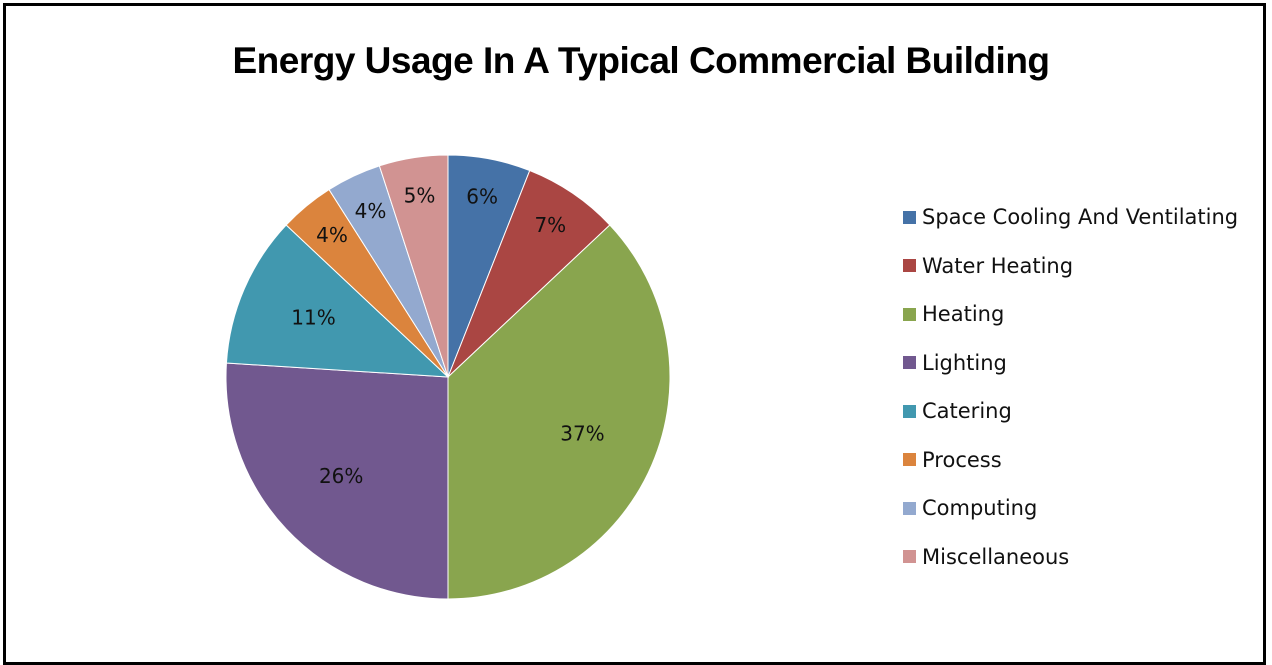 Image resolution: width=1272 pixels, height=665 pixels. I want to click on legend-item-heating: Heating, so click(1070, 314).